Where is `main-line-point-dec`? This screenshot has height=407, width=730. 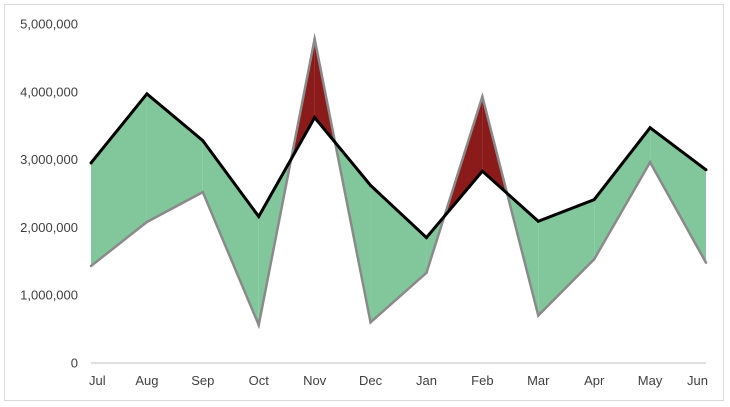
main-line-point-dec is located at coordinates (371, 185).